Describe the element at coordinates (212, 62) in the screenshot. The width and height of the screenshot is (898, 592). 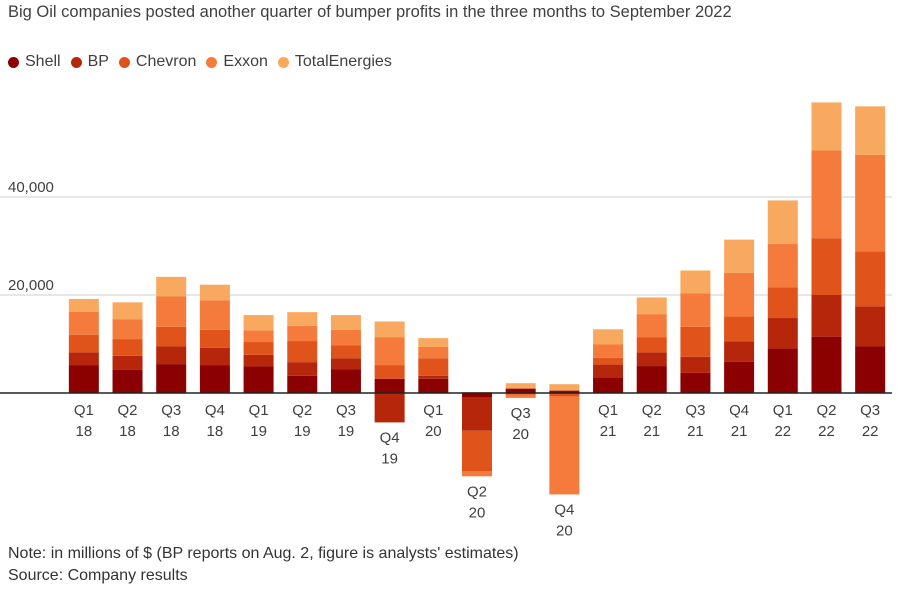
I see `legend-swatch-exxon` at that location.